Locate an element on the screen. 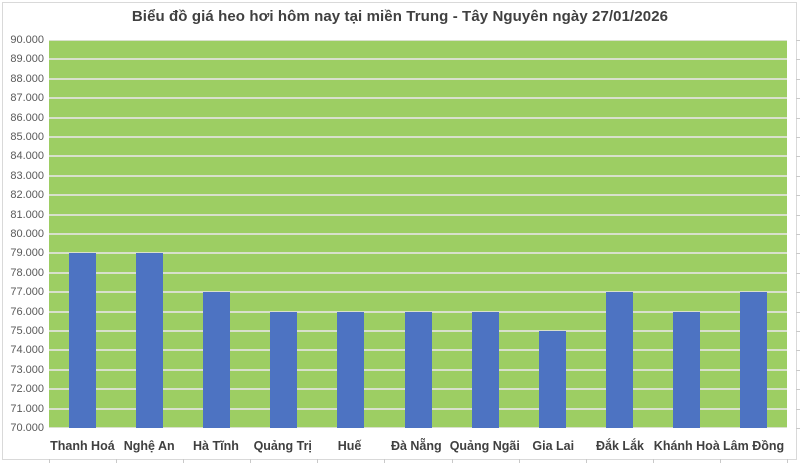 This screenshot has height=463, width=800. y-tick-label: 81.000 is located at coordinates (27, 214).